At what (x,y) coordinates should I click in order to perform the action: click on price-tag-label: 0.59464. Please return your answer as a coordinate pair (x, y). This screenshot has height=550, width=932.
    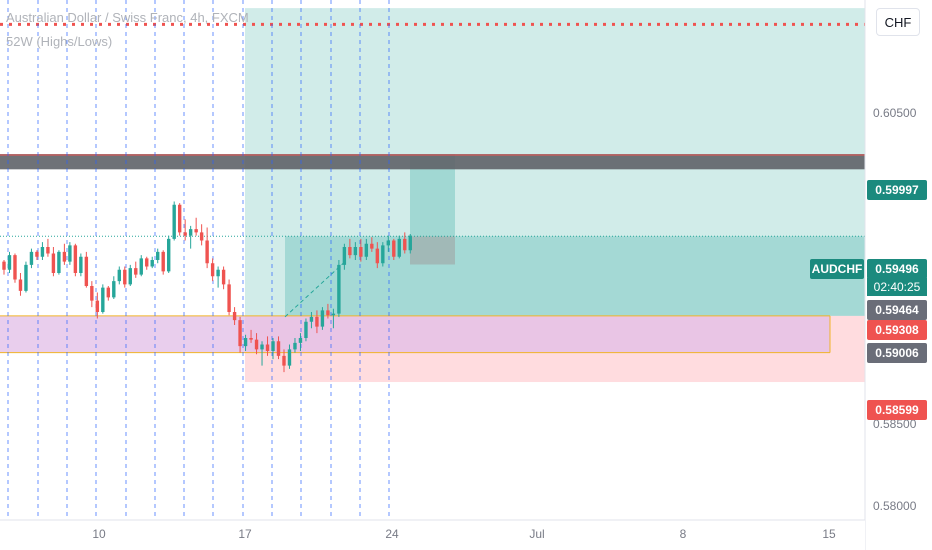
    Looking at the image, I should click on (897, 310).